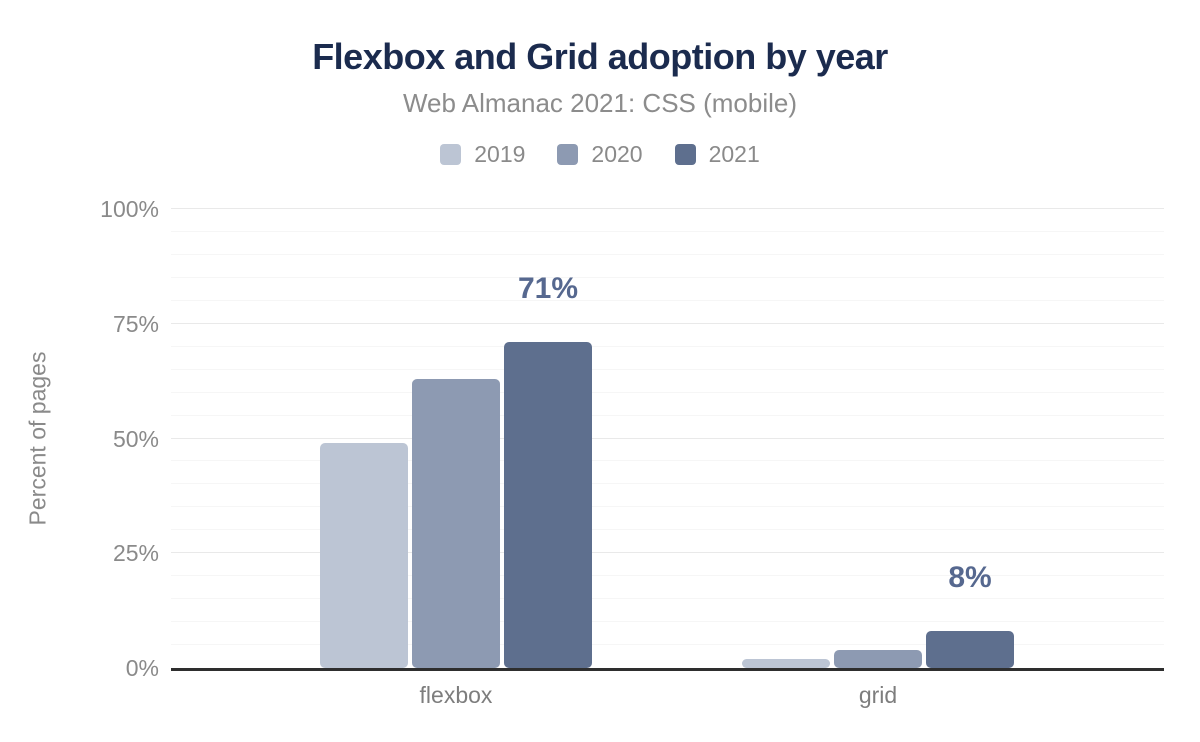 This screenshot has height=742, width=1200. Describe the element at coordinates (547, 289) in the screenshot. I see `bar-value-label-flexbox-2021: 71%` at that location.